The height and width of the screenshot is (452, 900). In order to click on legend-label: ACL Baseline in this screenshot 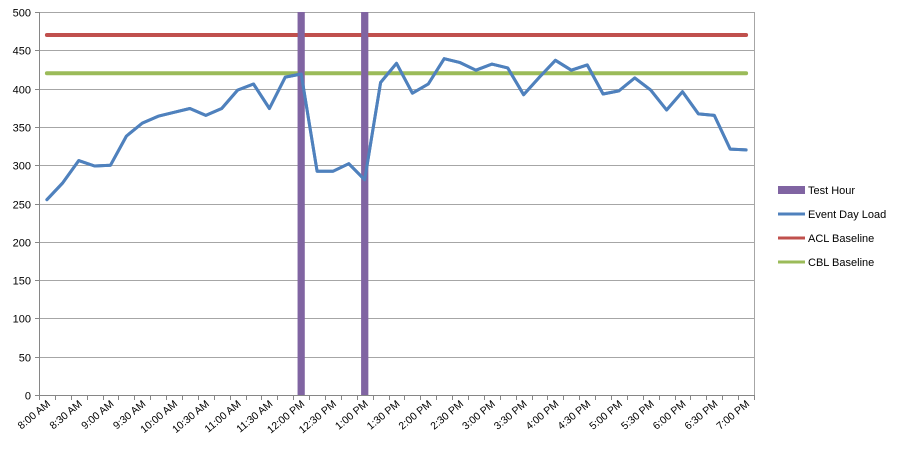, I will do `click(841, 239)`.